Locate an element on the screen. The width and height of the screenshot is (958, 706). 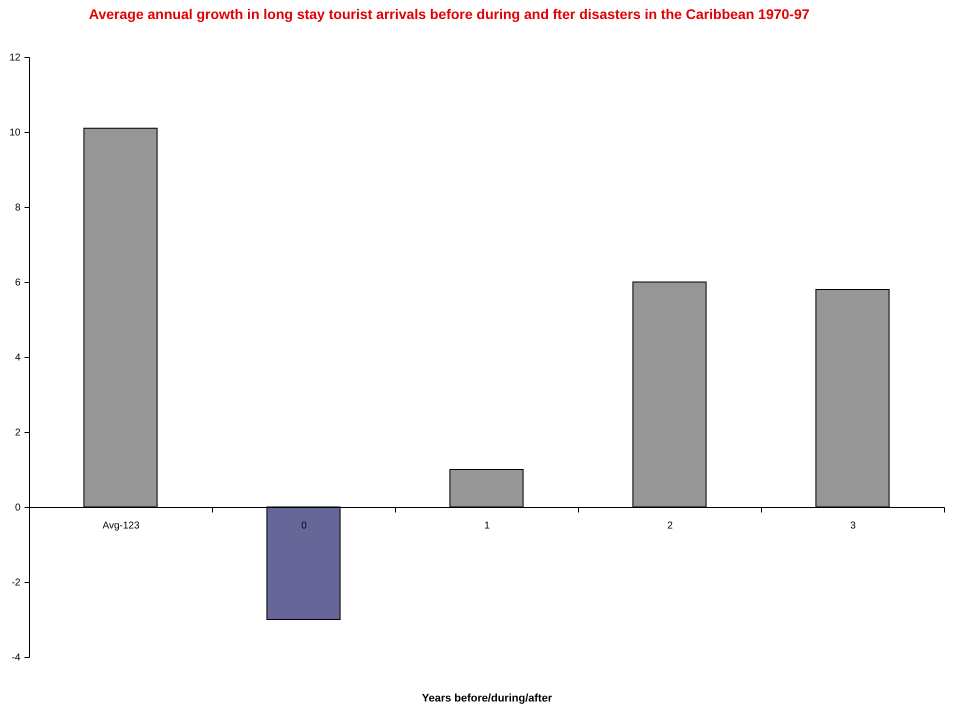
x-tick-label: 0 is located at coordinates (304, 526).